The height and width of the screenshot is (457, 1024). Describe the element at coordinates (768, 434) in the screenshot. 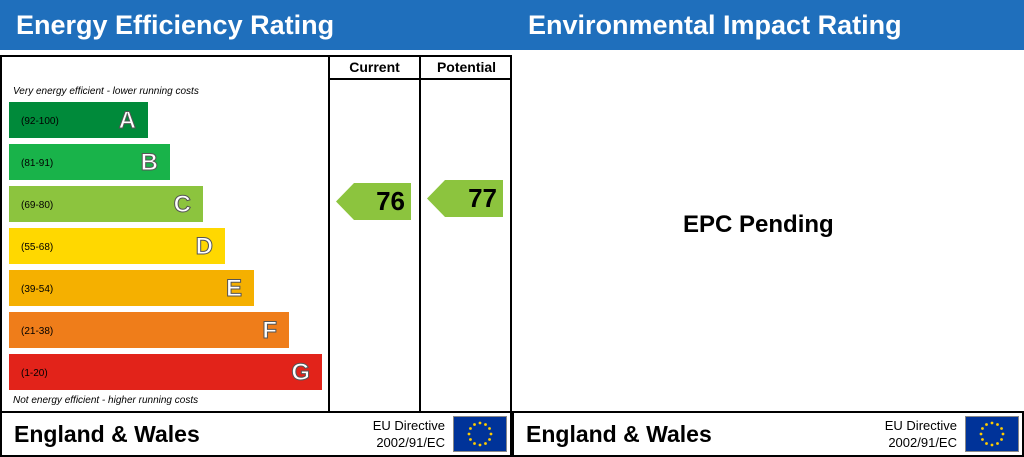

I see `environment-footer-frame` at that location.